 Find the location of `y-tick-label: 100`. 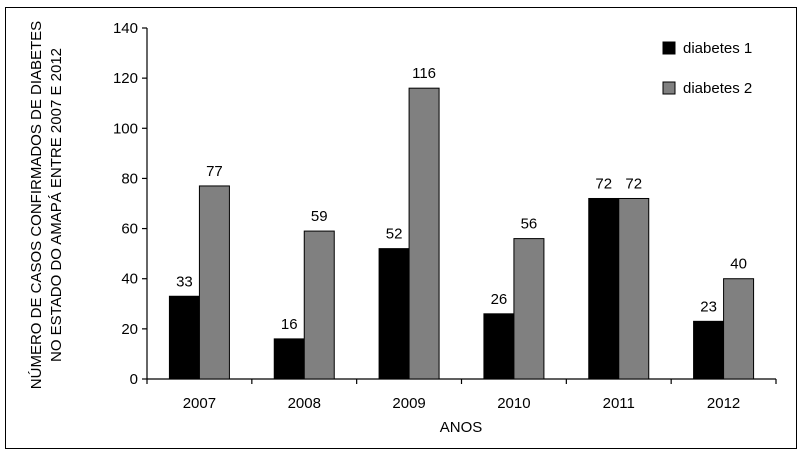

y-tick-label: 100 is located at coordinates (125, 128).